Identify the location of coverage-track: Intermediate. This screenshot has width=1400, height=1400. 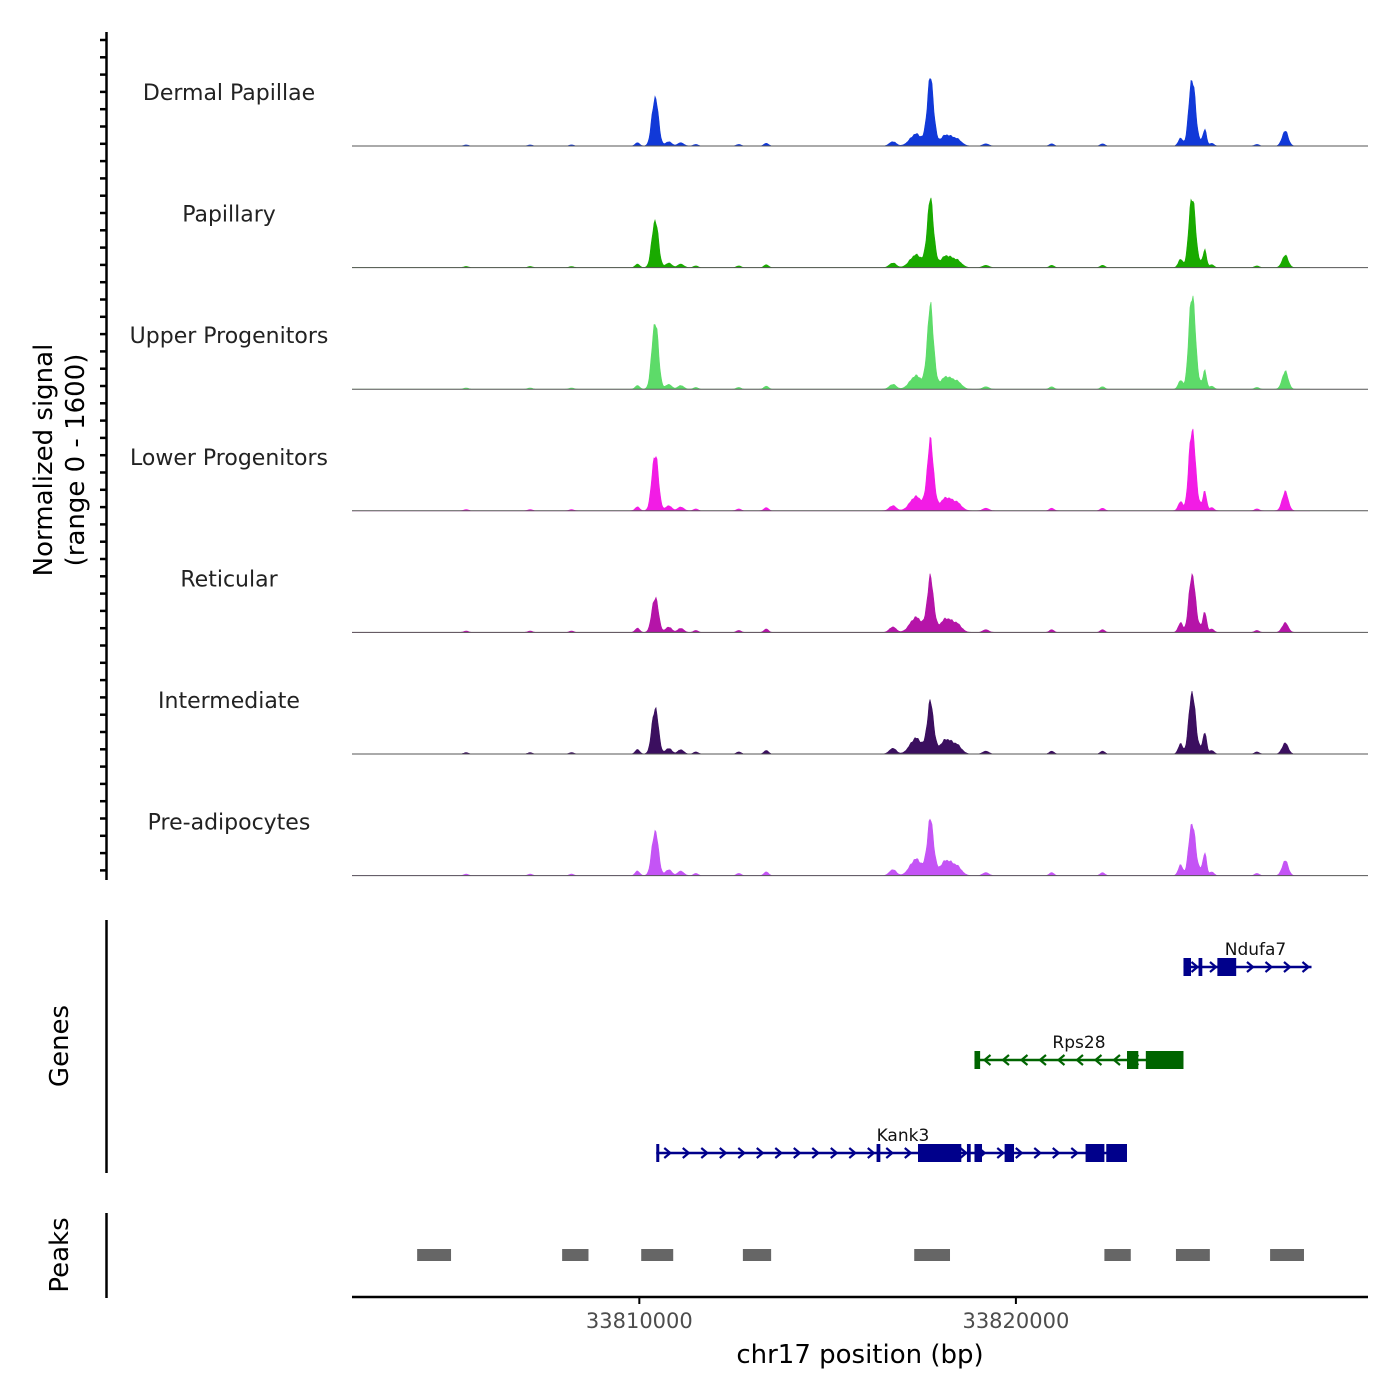
(763, 722).